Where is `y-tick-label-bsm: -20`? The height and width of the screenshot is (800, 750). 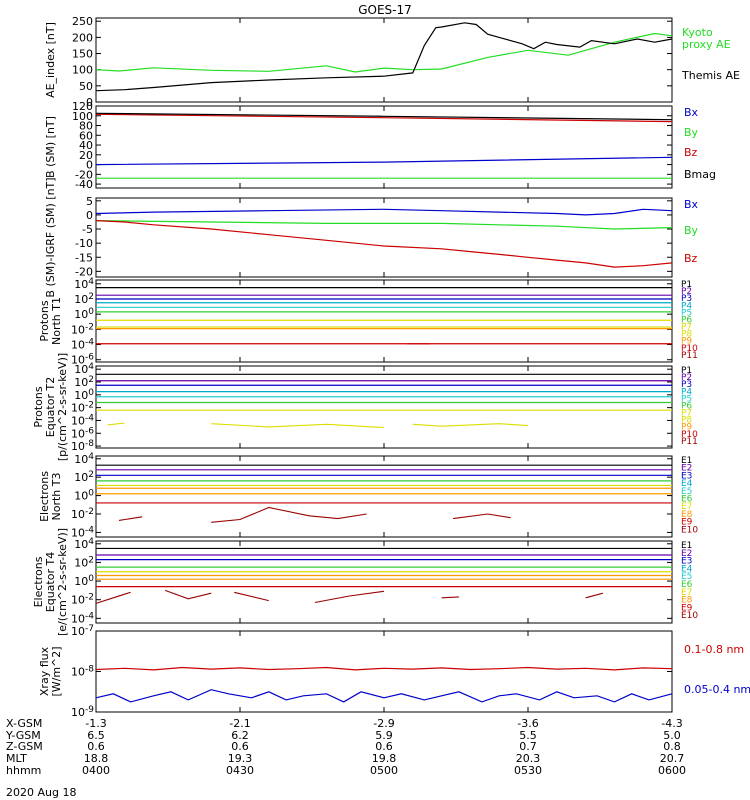
y-tick-label-bsm: -20 is located at coordinates (84, 174).